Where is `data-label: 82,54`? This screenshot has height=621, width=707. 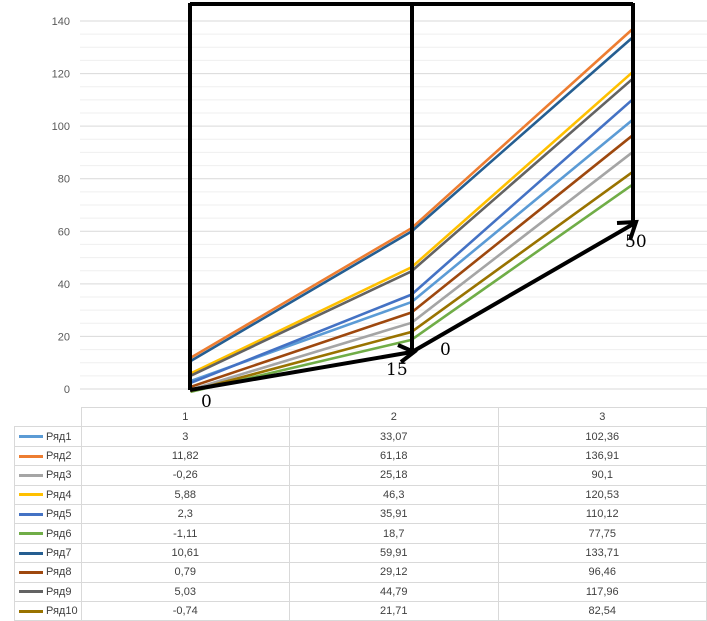 data-label: 82,54 is located at coordinates (602, 610).